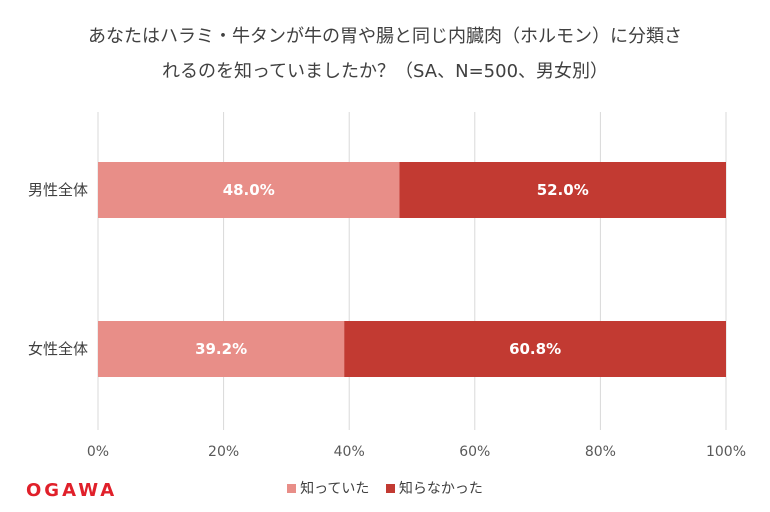 The image size is (770, 512). What do you see at coordinates (72, 490) in the screenshot?
I see `brand-logo: OGAWA` at bounding box center [72, 490].